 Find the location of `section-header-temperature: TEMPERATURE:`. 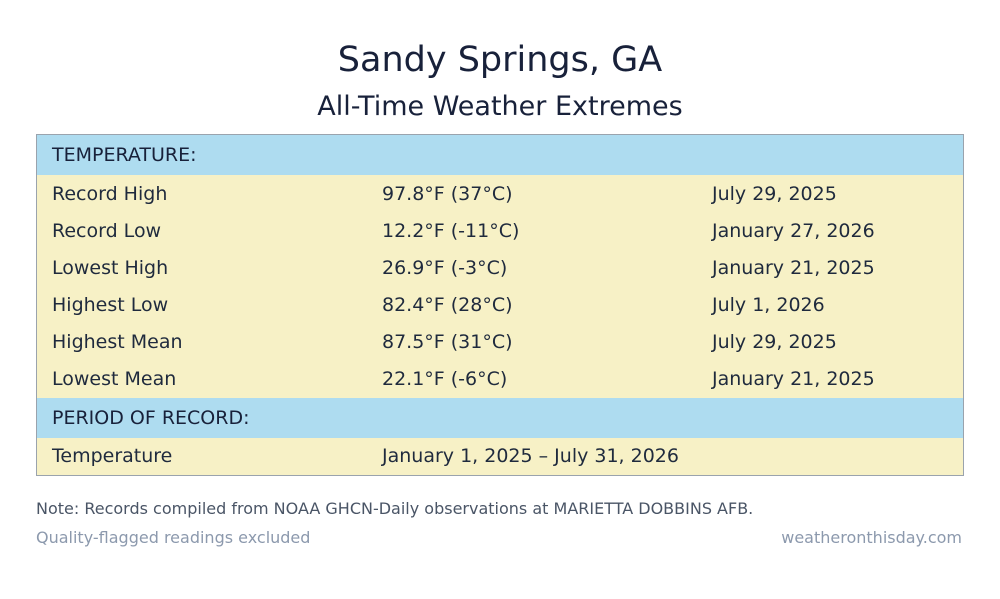

section-header-temperature: TEMPERATURE: is located at coordinates (500, 155).